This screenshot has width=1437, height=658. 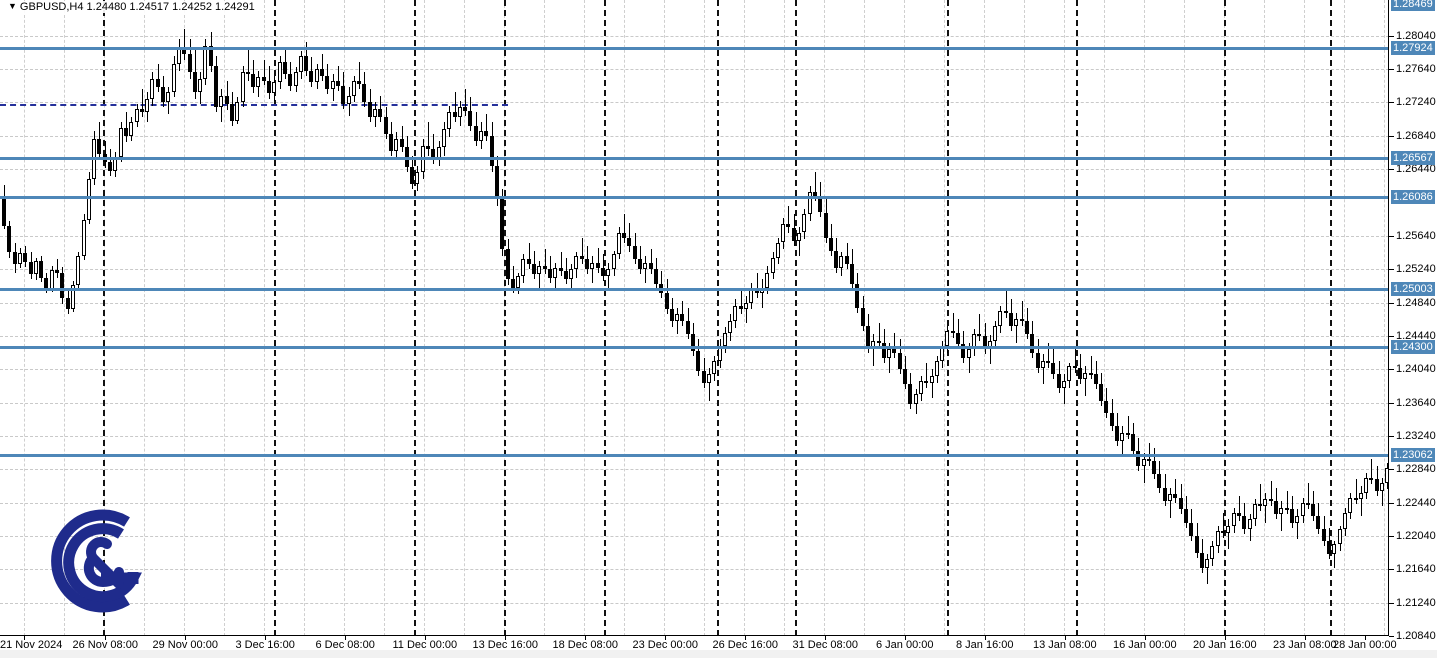 What do you see at coordinates (1413, 455) in the screenshot?
I see `price-marker-label: 1.23062` at bounding box center [1413, 455].